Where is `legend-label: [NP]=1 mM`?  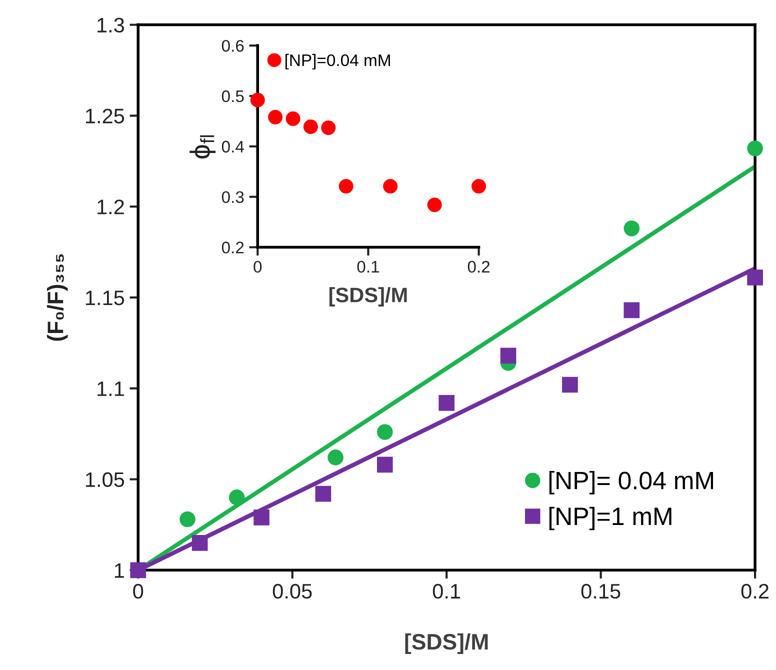
legend-label: [NP]=1 mM is located at coordinates (610, 518).